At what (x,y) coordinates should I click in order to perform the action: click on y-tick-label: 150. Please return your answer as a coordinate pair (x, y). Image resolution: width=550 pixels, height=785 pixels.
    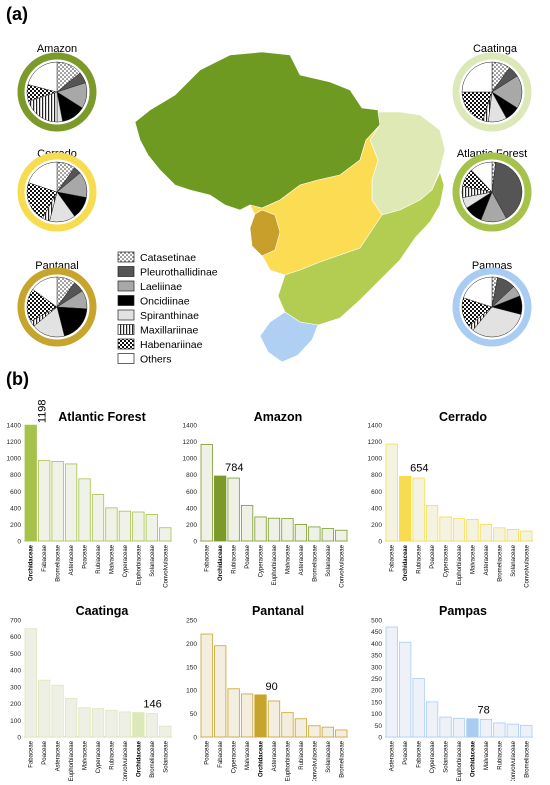
    Looking at the image, I should click on (376, 702).